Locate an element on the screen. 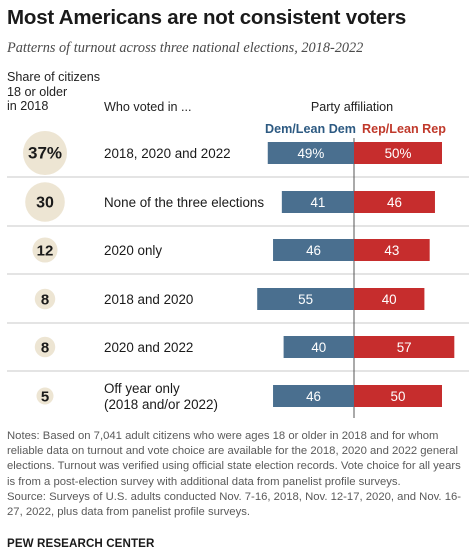 The height and width of the screenshot is (558, 474). category-label: 2020 only is located at coordinates (133, 250).